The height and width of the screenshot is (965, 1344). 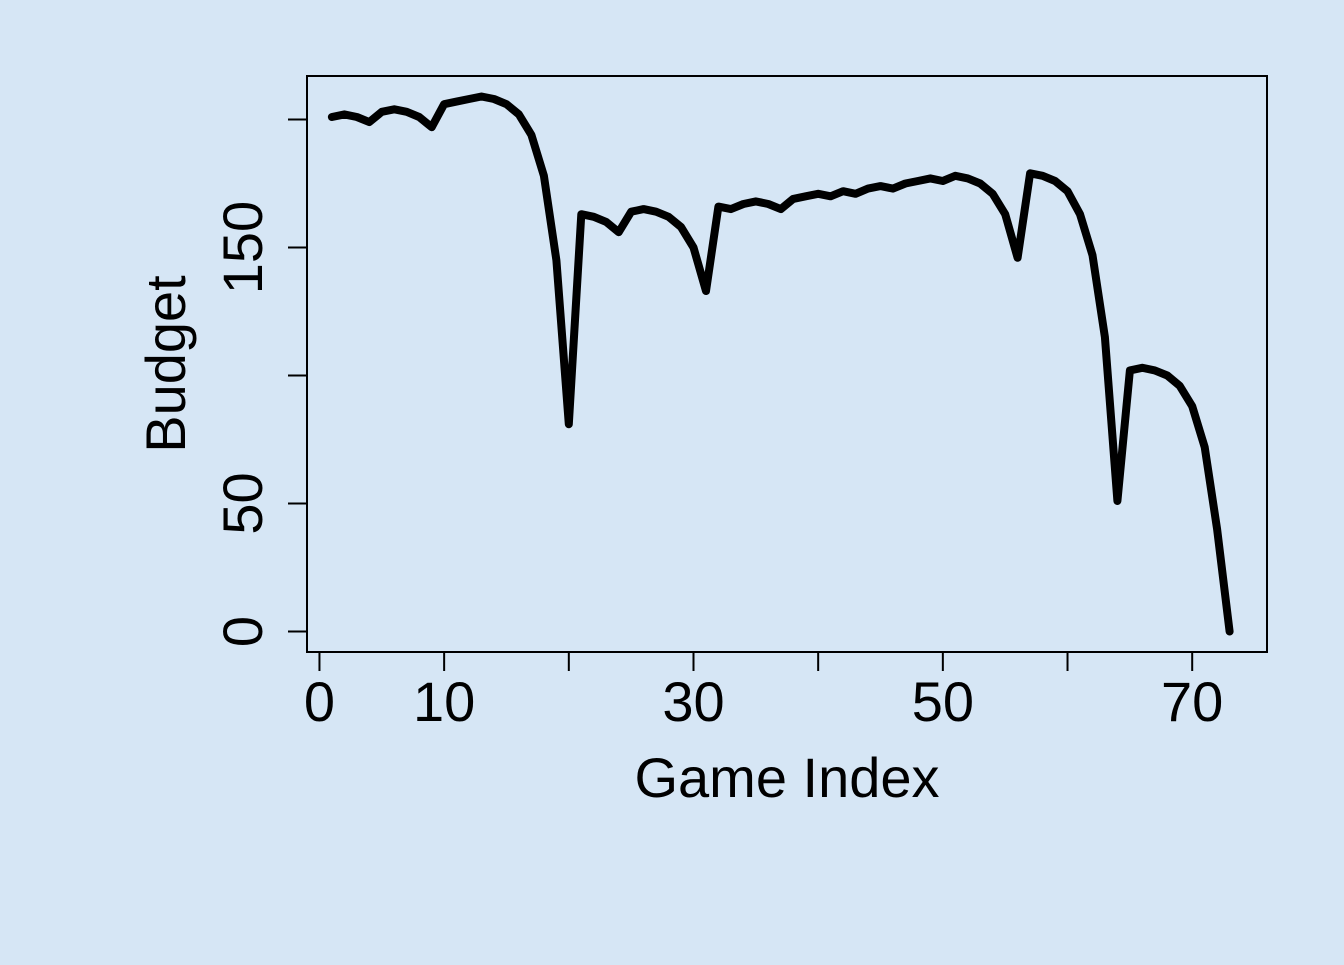 I want to click on y-tick-label: 50, so click(x=242, y=503).